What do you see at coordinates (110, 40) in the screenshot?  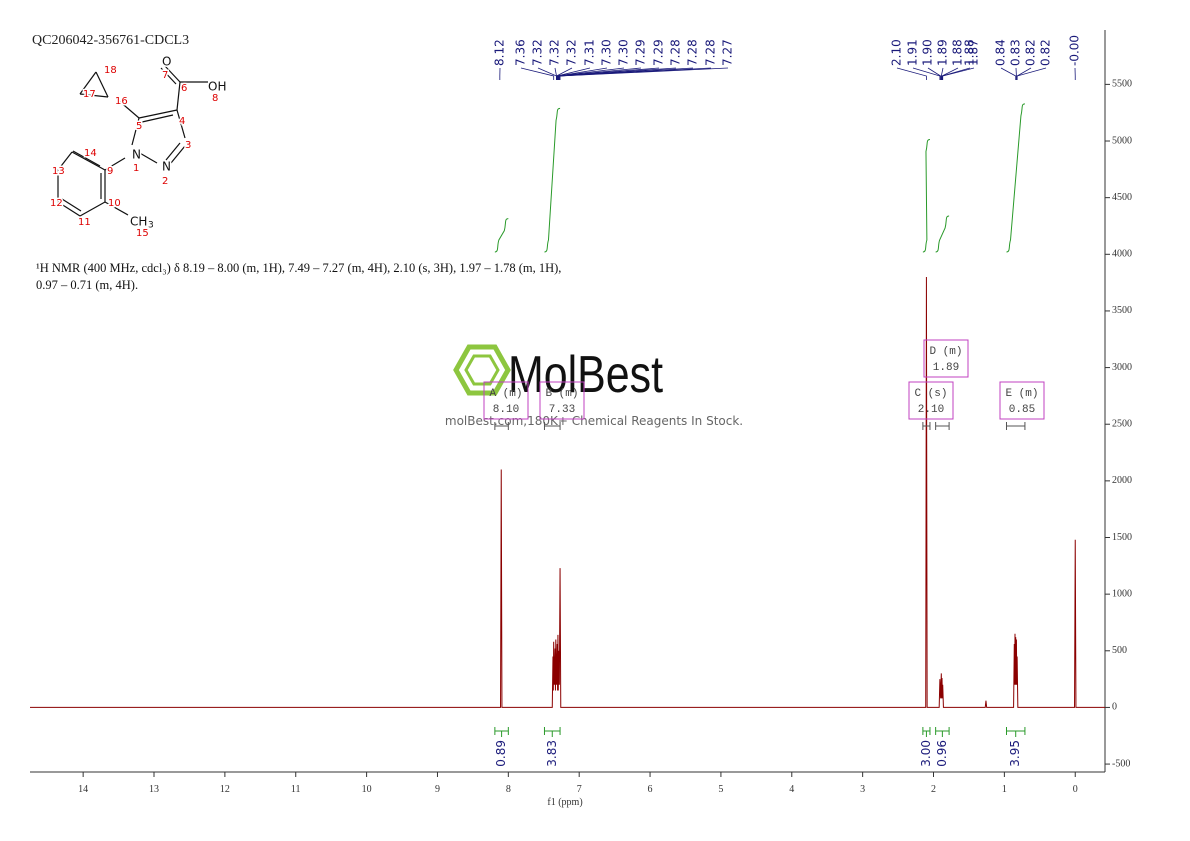 I see `sample-title: QC206042-356761-CDCL3` at bounding box center [110, 40].